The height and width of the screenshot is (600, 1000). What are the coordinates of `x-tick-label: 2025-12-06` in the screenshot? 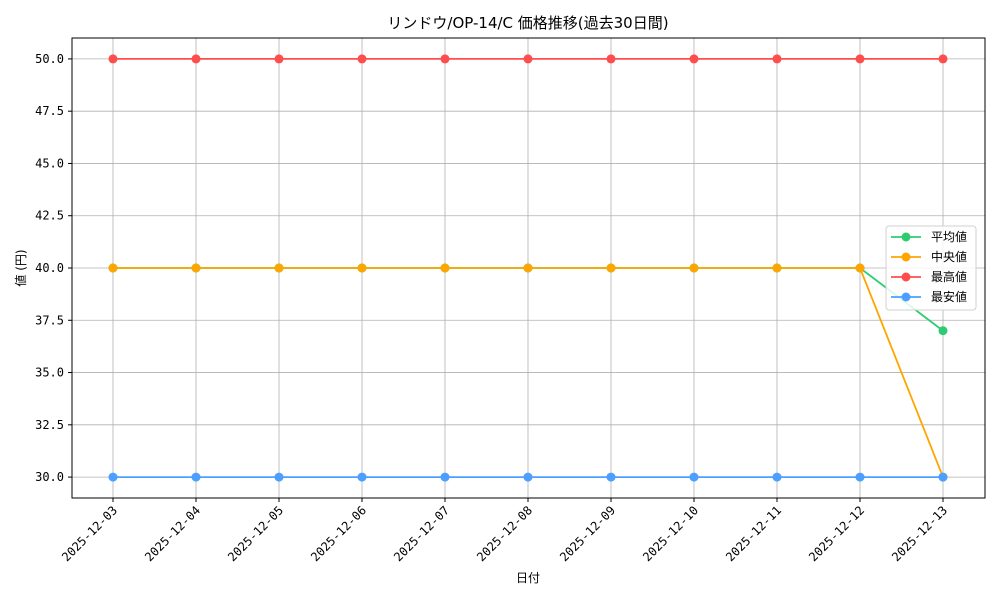 It's located at (338, 533).